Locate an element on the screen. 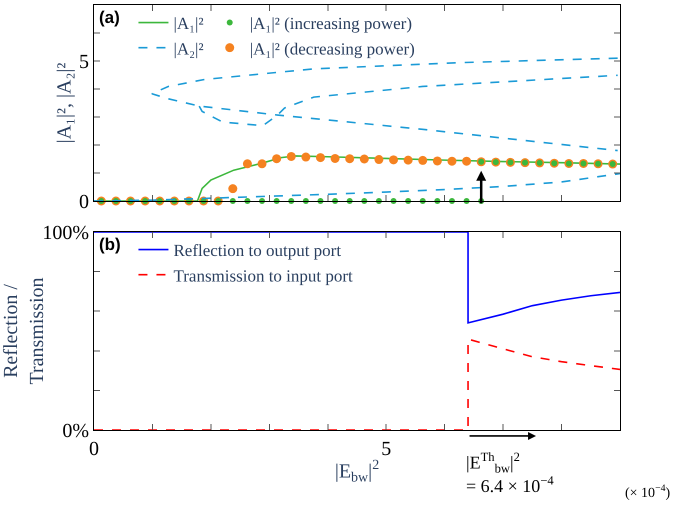  legend-label: |A₂|² is located at coordinates (188, 48).